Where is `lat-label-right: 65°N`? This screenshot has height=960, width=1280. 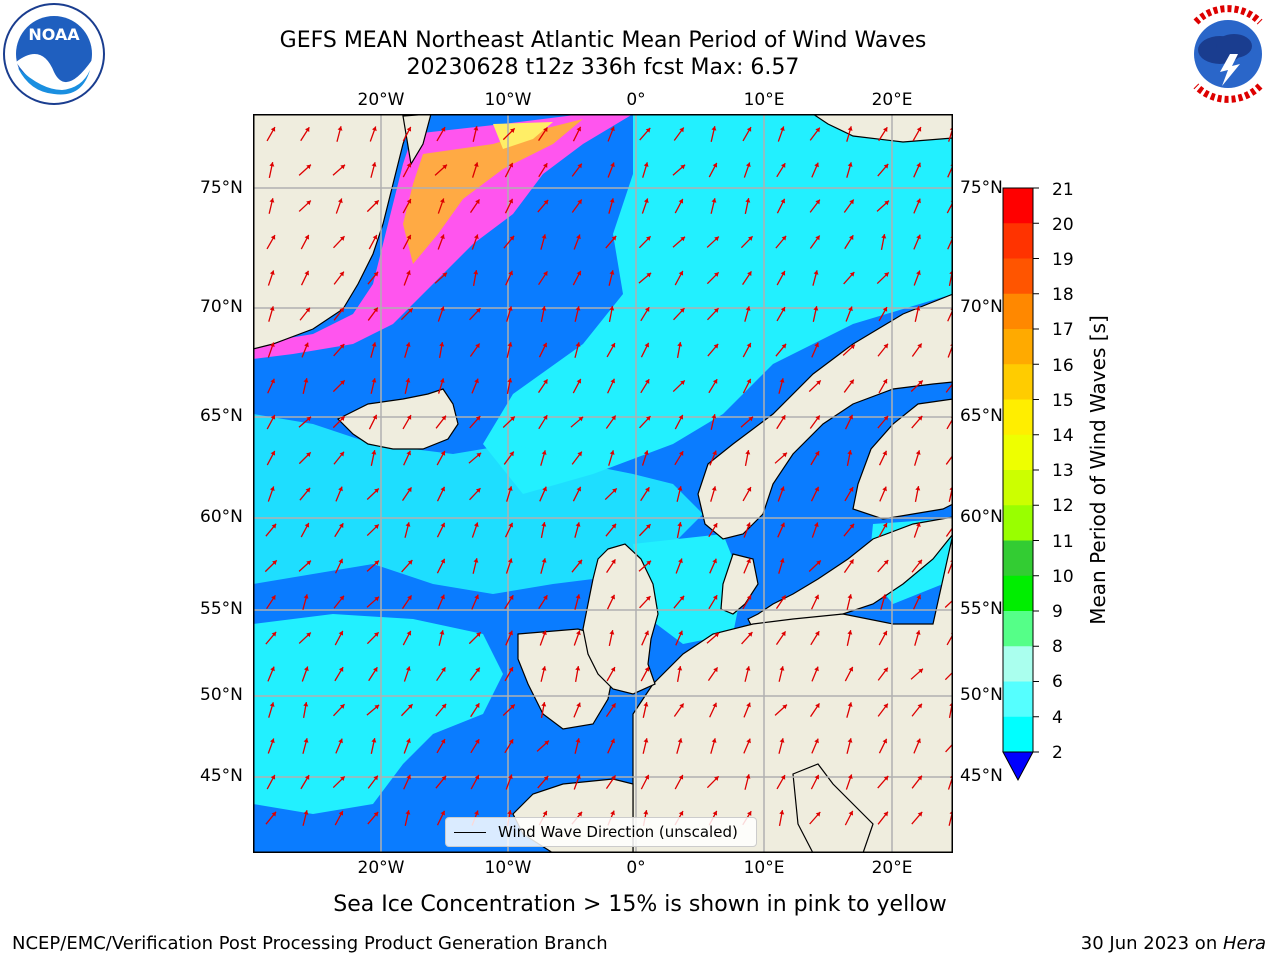 lat-label-right: 65°N is located at coordinates (981, 416).